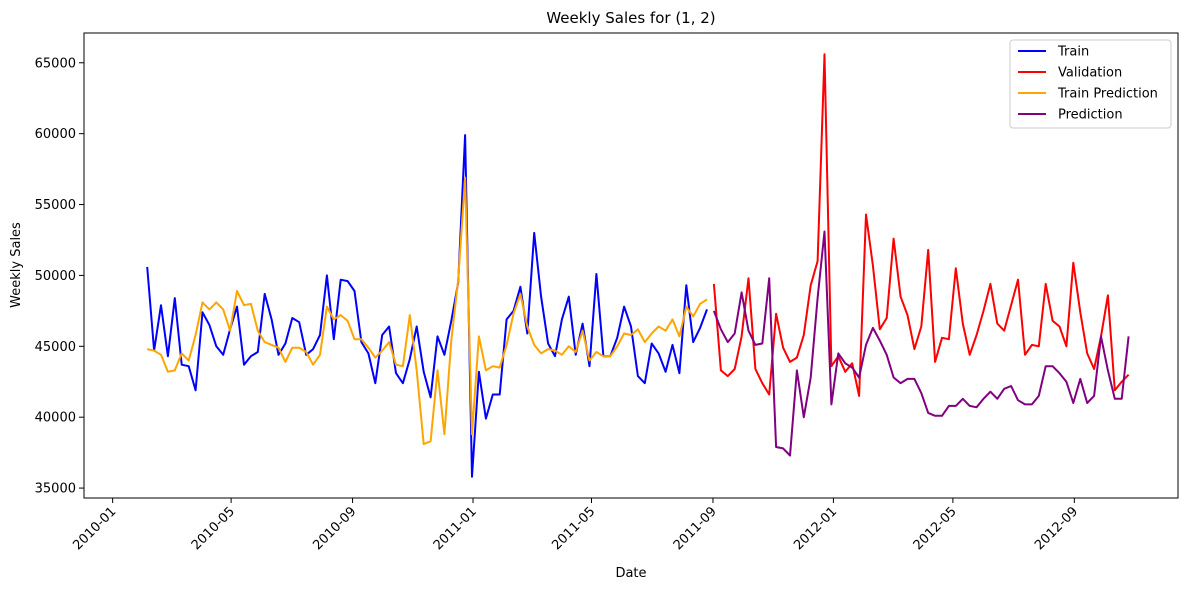 The width and height of the screenshot is (1189, 590). What do you see at coordinates (55, 489) in the screenshot?
I see `y-tick-label: 35000` at bounding box center [55, 489].